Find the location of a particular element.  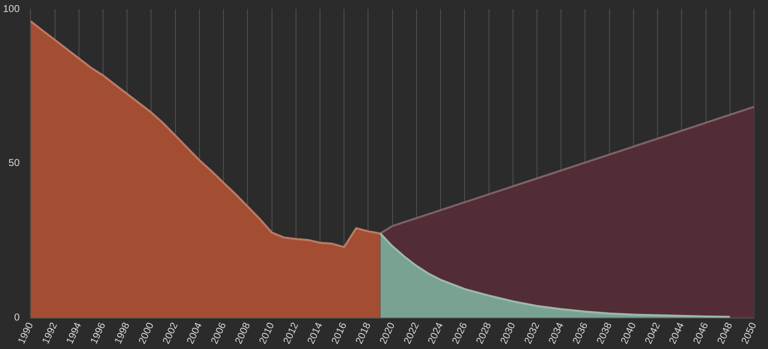

x-tick-label: 2006 is located at coordinates (219, 333).